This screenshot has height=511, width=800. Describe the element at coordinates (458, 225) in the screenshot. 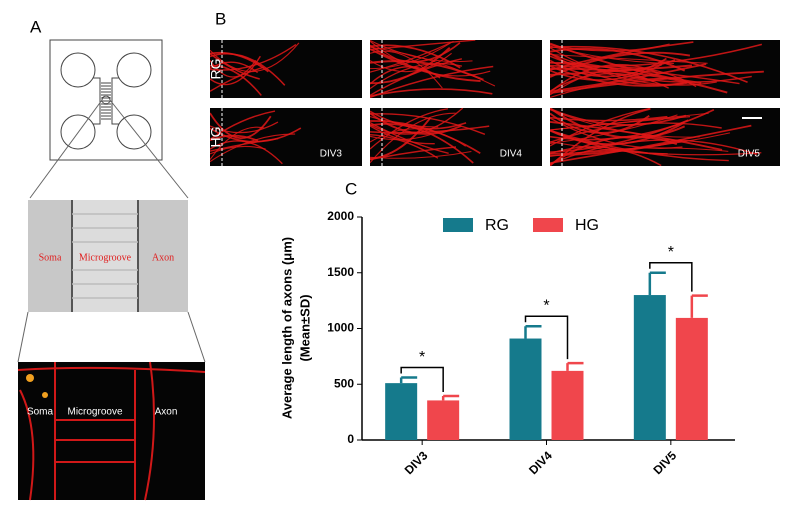

I see `legend-swatch` at that location.